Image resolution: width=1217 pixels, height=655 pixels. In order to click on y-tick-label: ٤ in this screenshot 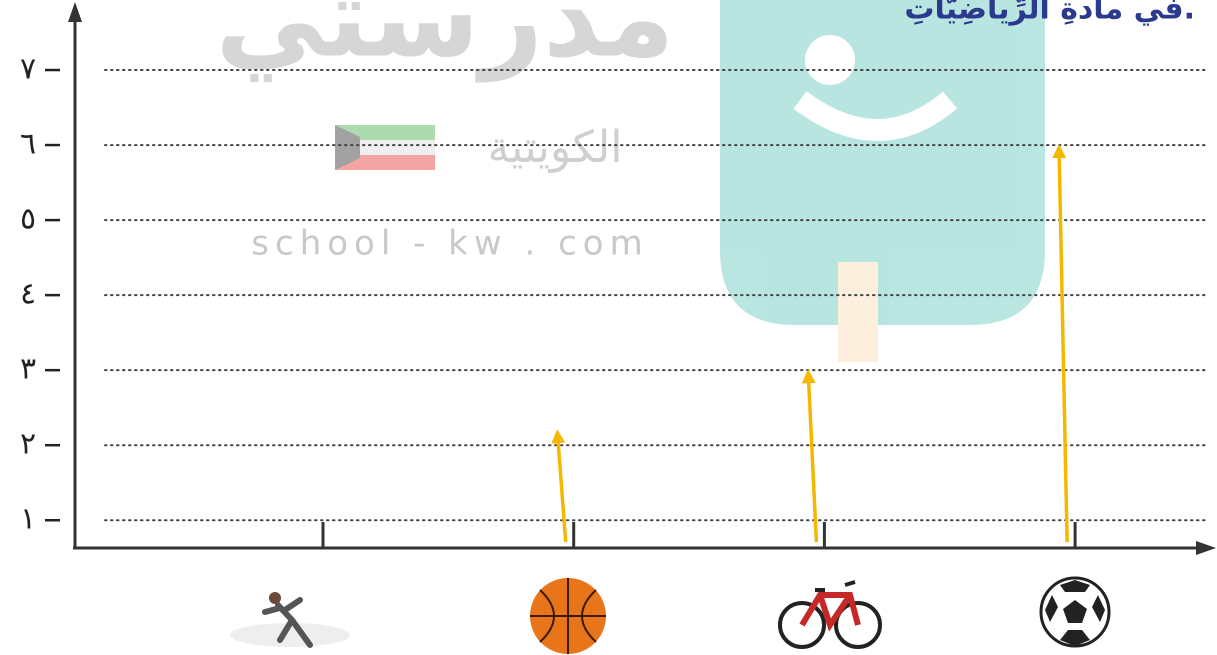, I will do `click(28, 294)`.